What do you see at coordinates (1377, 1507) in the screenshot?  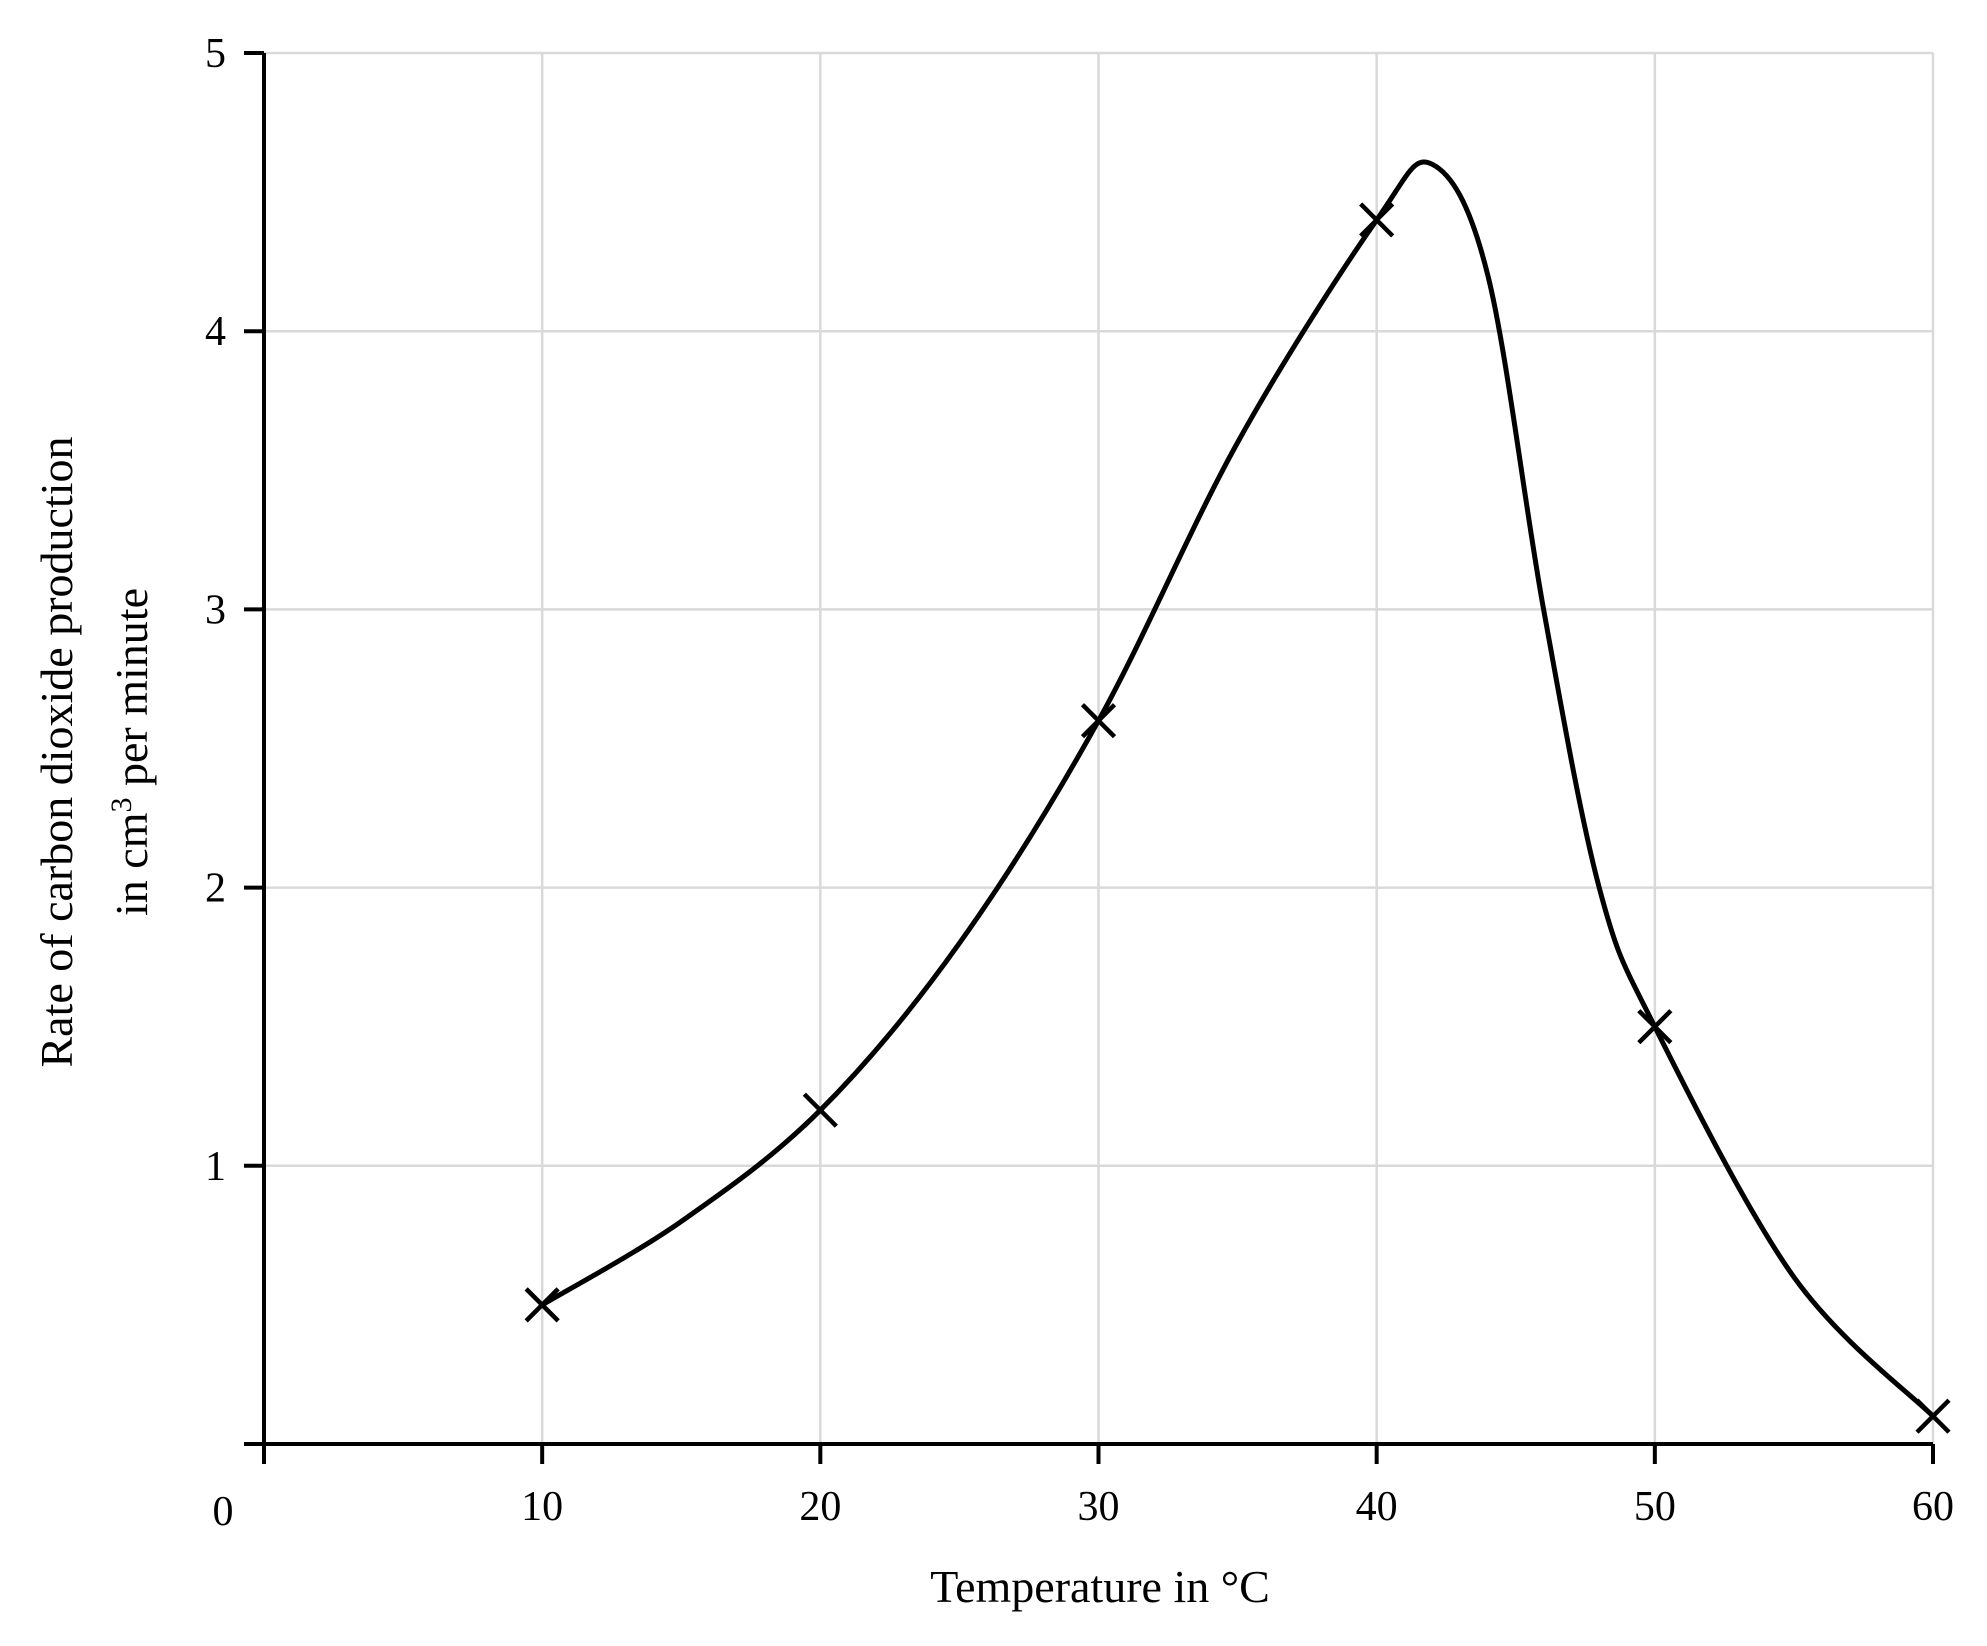 I see `x-tick-label: 40` at bounding box center [1377, 1507].